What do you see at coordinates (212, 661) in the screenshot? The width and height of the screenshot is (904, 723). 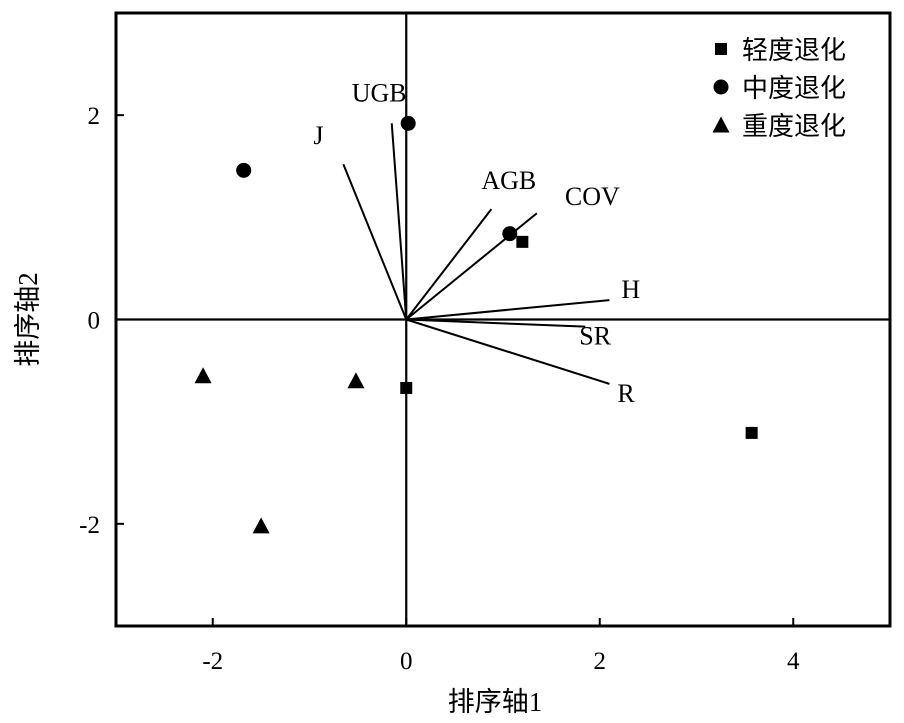 I see `x-tick-label: -2` at bounding box center [212, 661].